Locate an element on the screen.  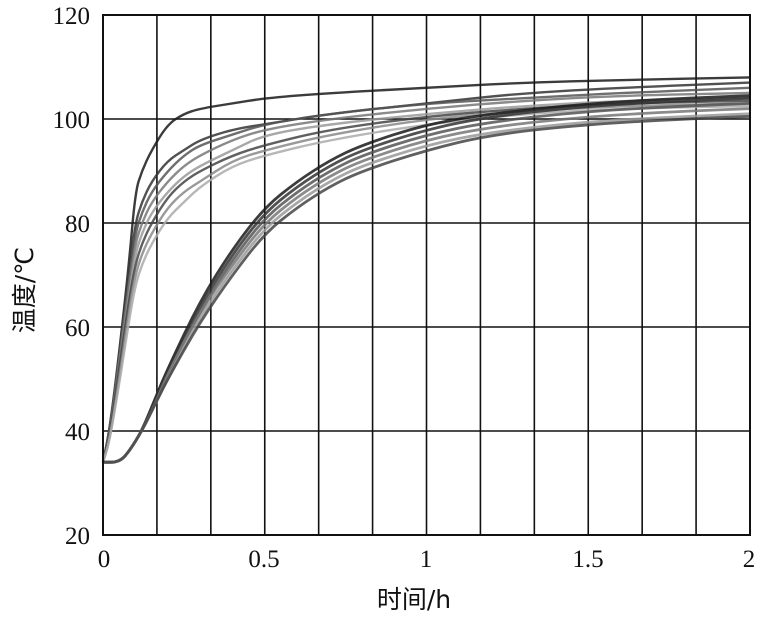
y-axis-ticks: 120 100 80 60 40 20 is located at coordinates (72, 276).